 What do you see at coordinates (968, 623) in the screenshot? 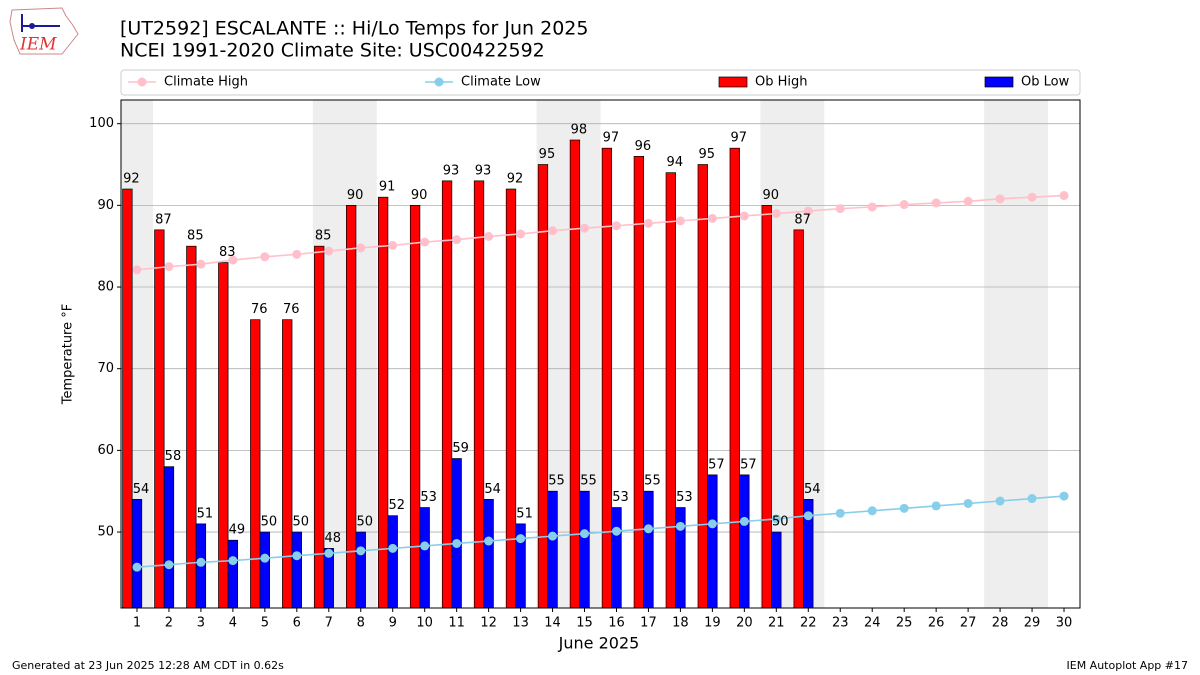
I see `x-tick-label: 27` at bounding box center [968, 623].